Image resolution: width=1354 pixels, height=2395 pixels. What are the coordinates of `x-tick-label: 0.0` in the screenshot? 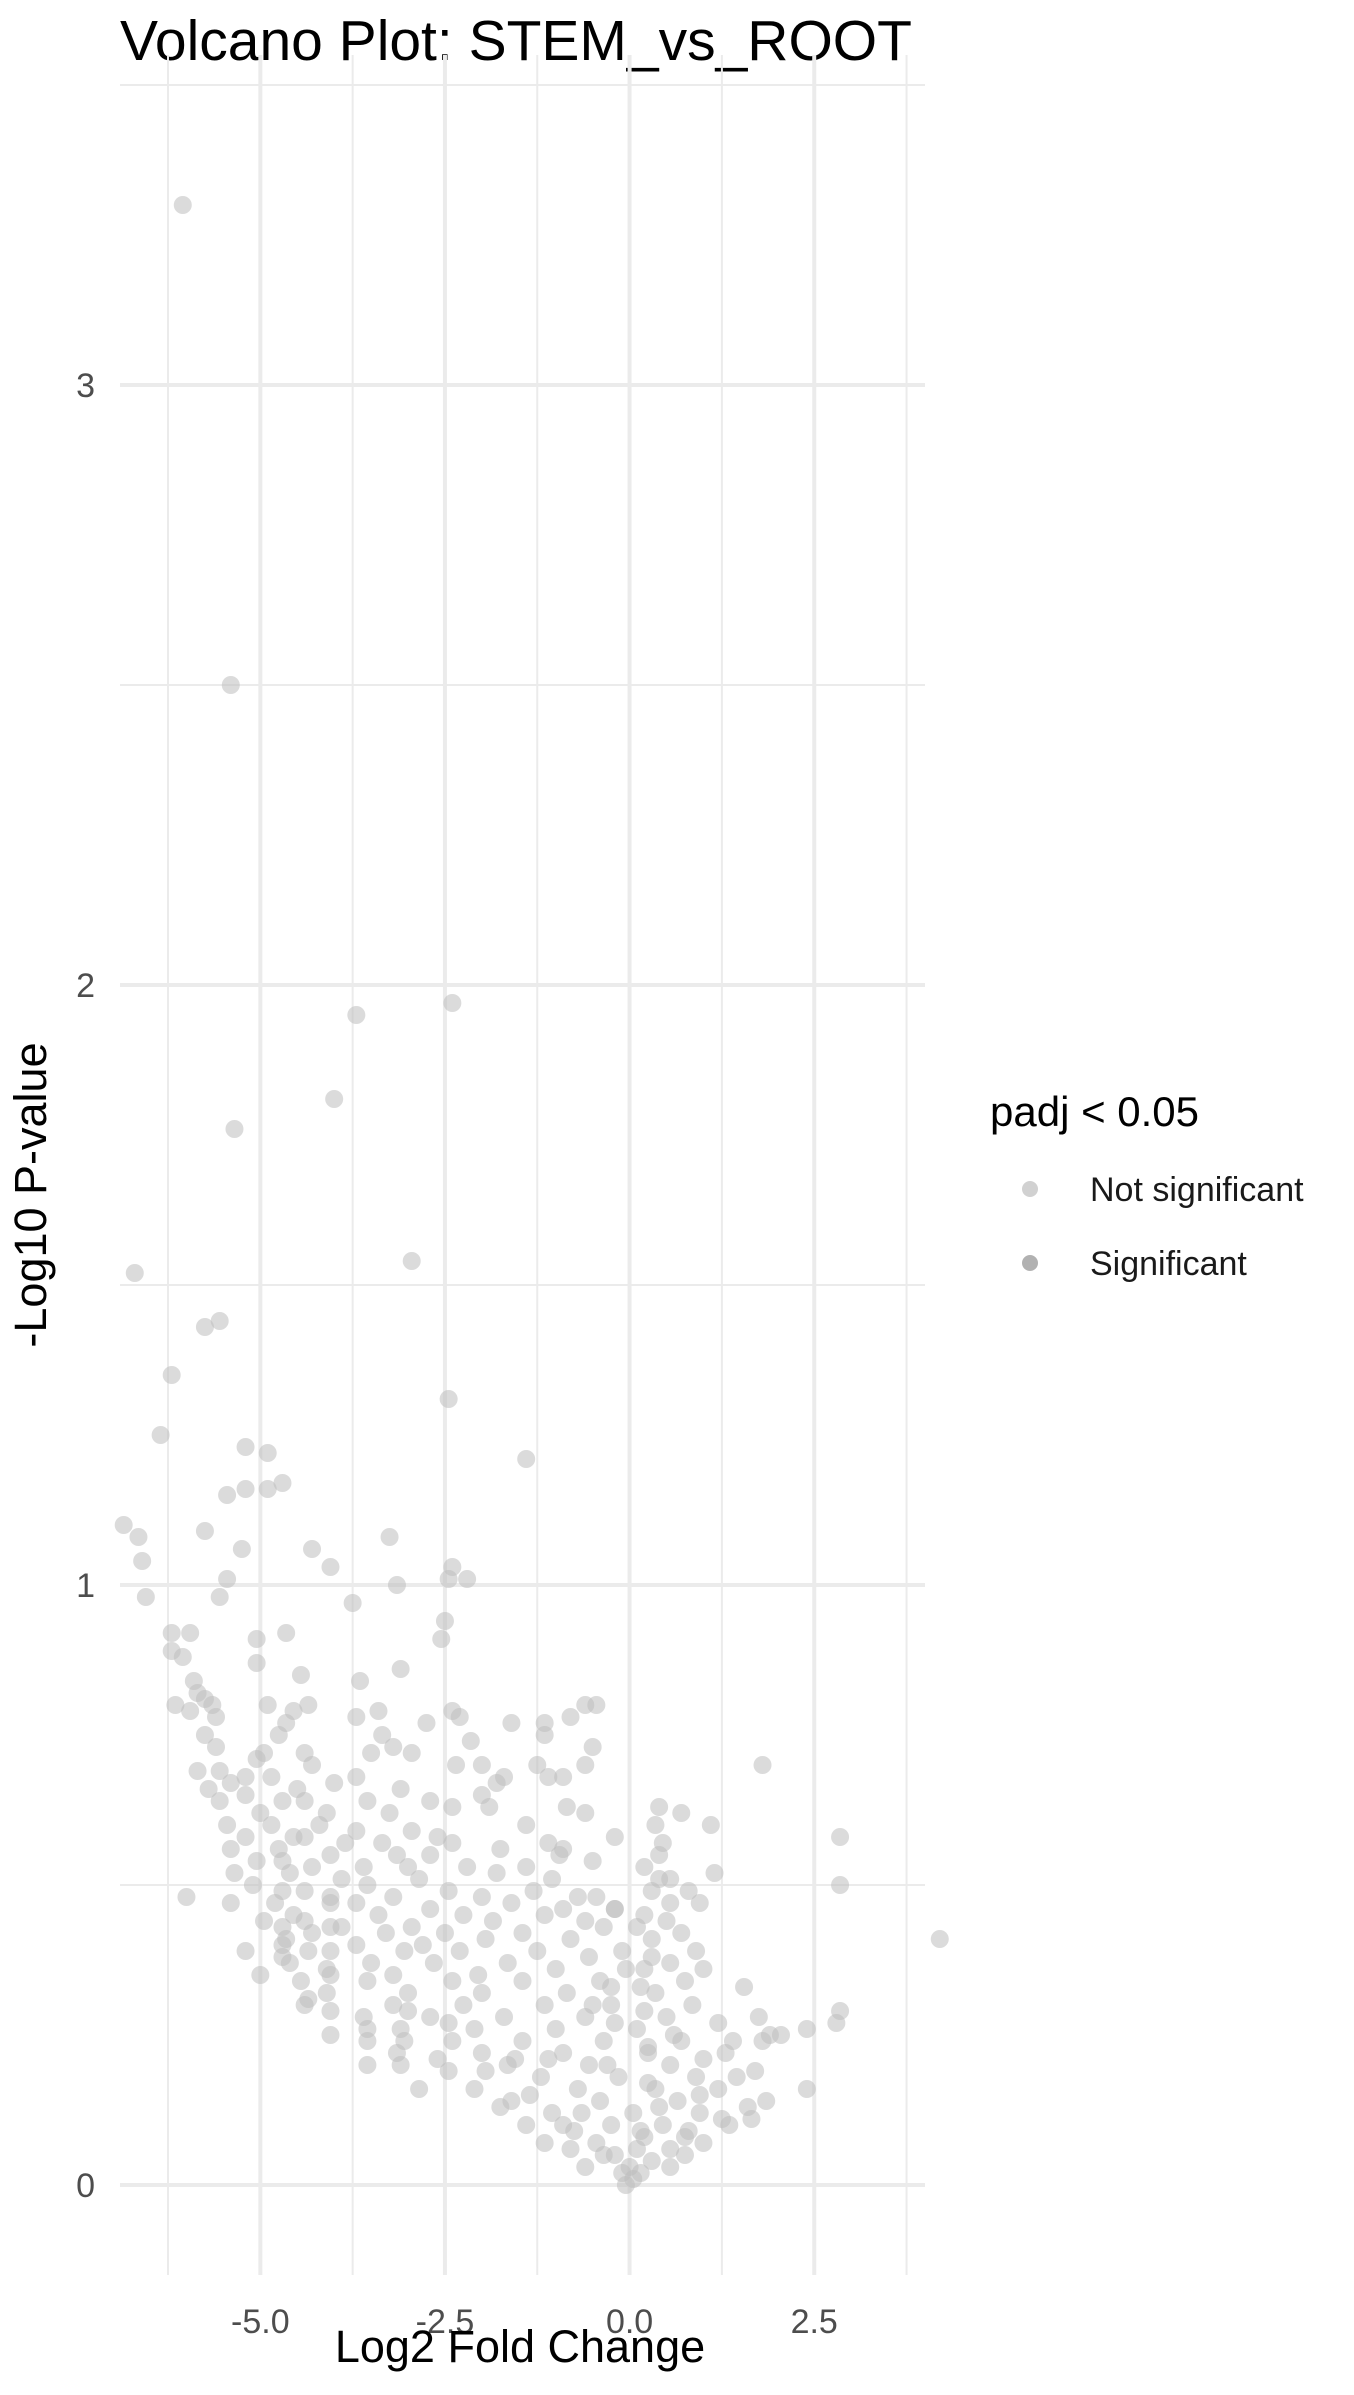 It's located at (629, 2322).